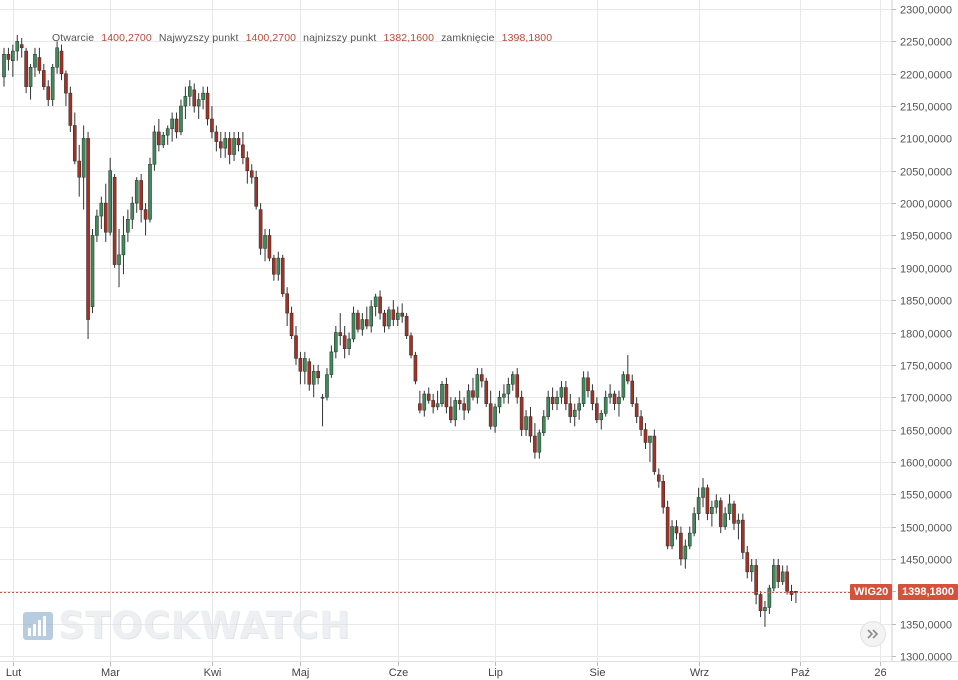  I want to click on y-tick-label: 1300,0000, so click(926, 658).